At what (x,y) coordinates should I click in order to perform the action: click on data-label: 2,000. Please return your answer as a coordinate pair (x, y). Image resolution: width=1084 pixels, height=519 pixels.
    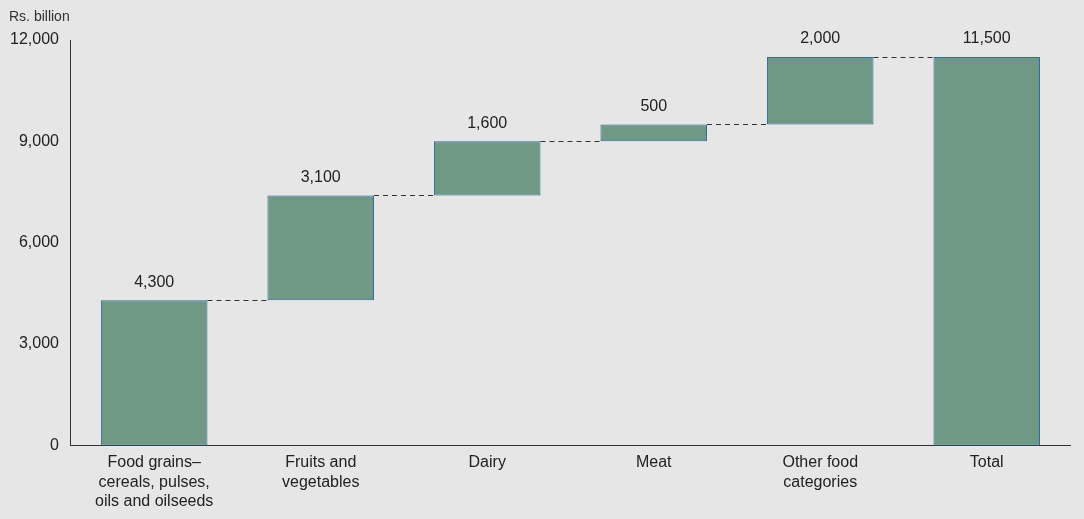
    Looking at the image, I should click on (820, 38).